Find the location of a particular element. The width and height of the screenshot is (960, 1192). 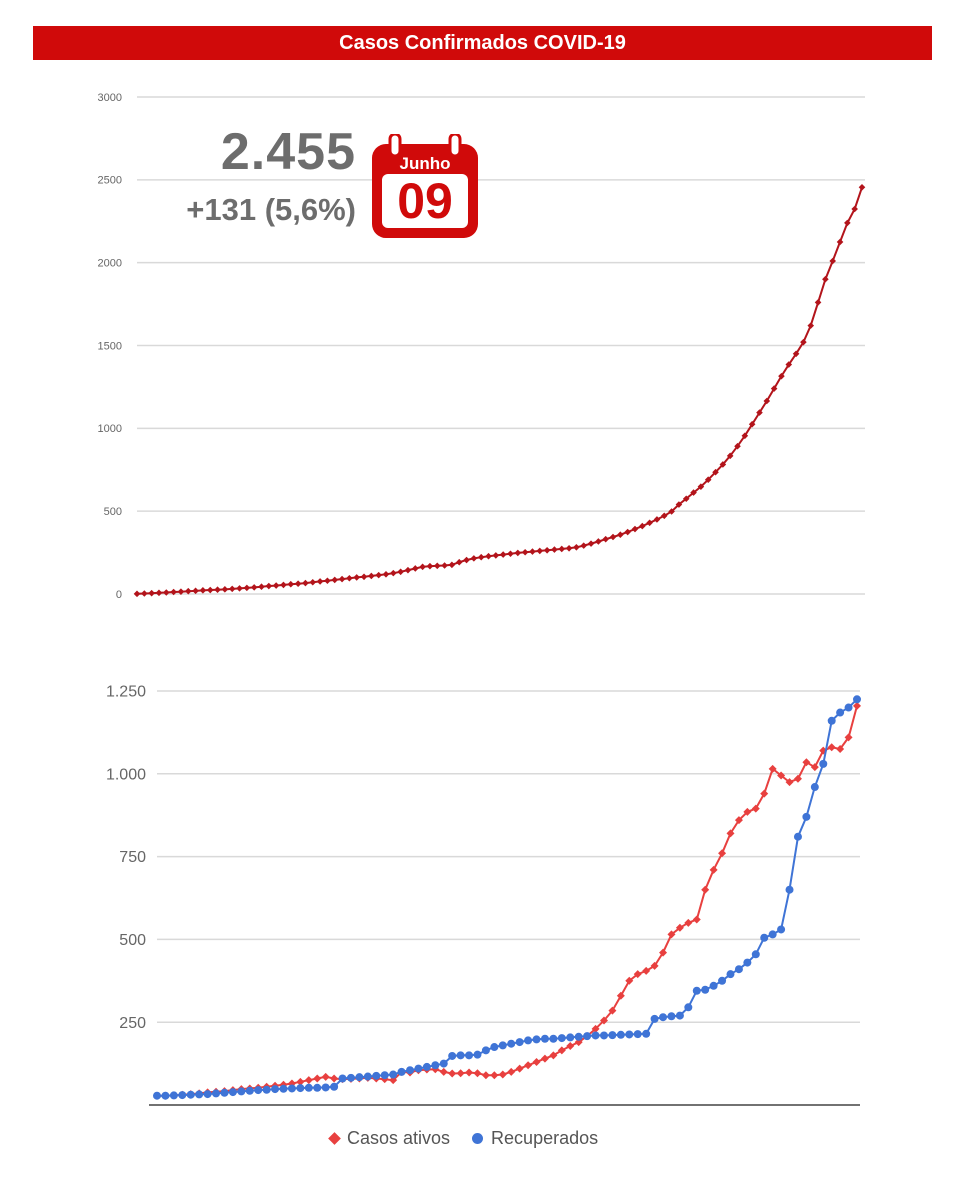

calendar-month: Junho is located at coordinates (425, 163).